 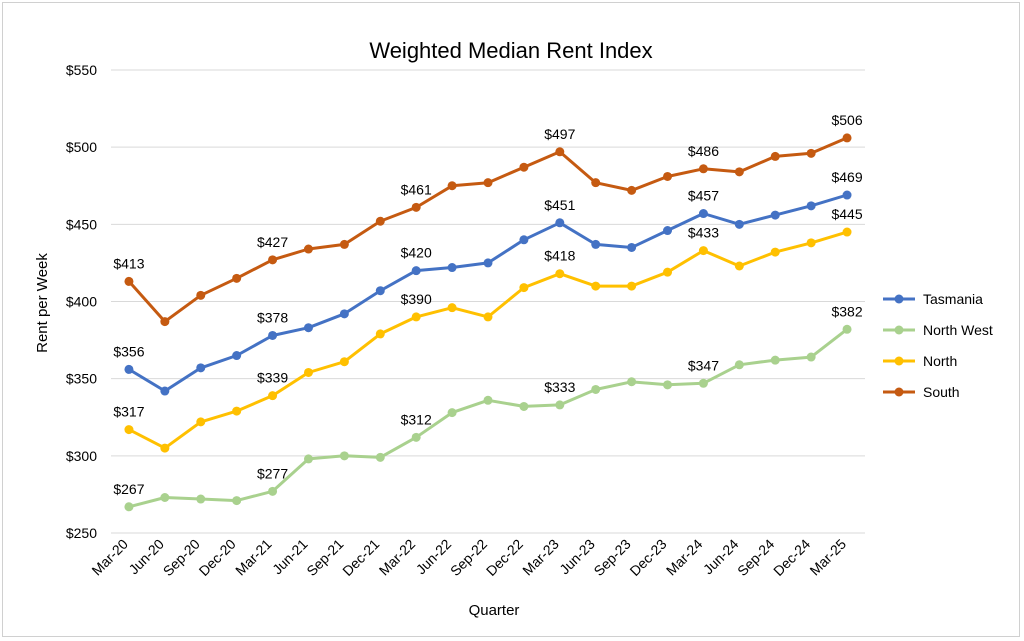 What do you see at coordinates (253, 557) in the screenshot?
I see `x-tick-label: Mar-21` at bounding box center [253, 557].